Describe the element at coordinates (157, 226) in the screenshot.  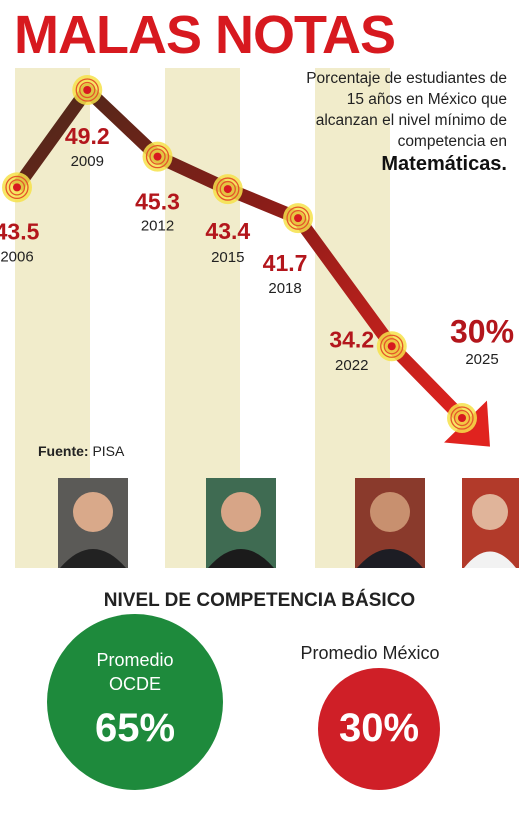
I see `year-label: 2012` at that location.